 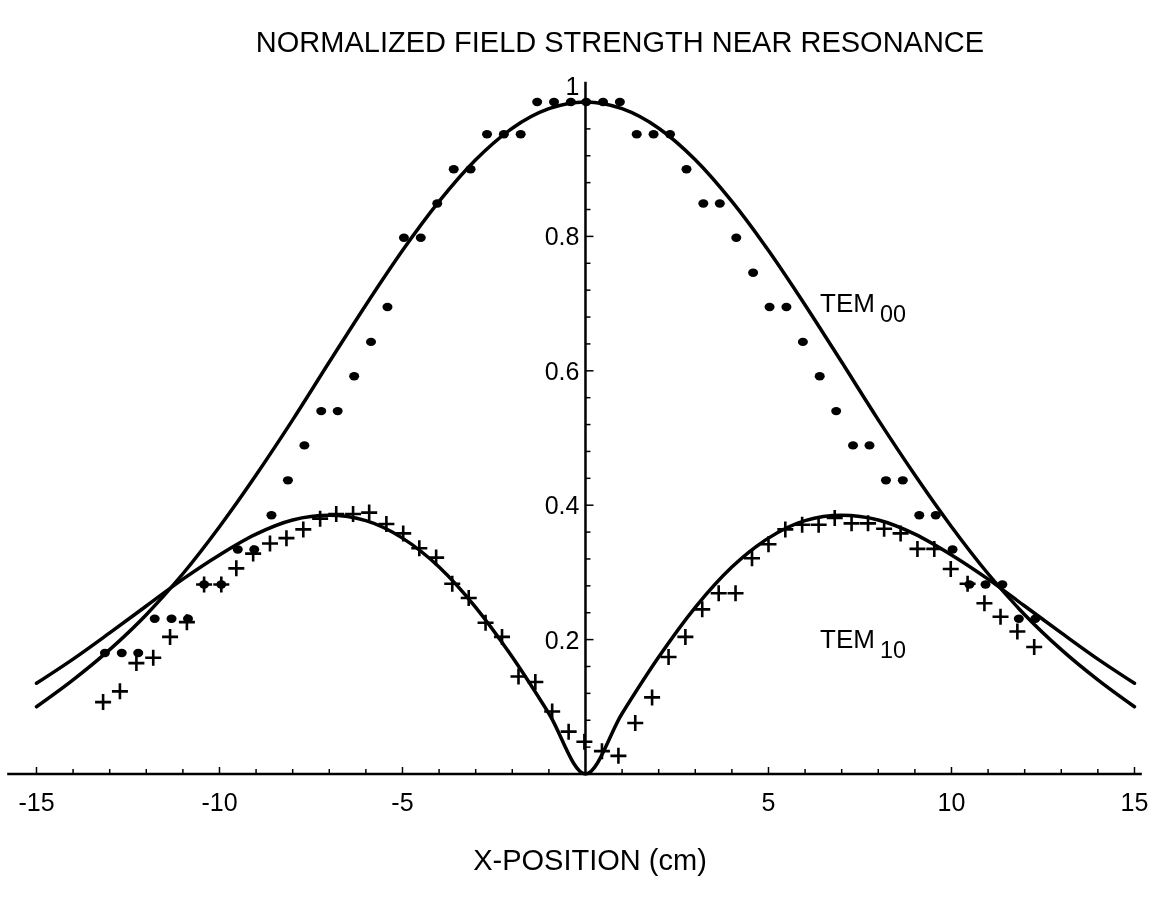 What do you see at coordinates (562, 505) in the screenshot?
I see `y-tick-label: 0.4` at bounding box center [562, 505].